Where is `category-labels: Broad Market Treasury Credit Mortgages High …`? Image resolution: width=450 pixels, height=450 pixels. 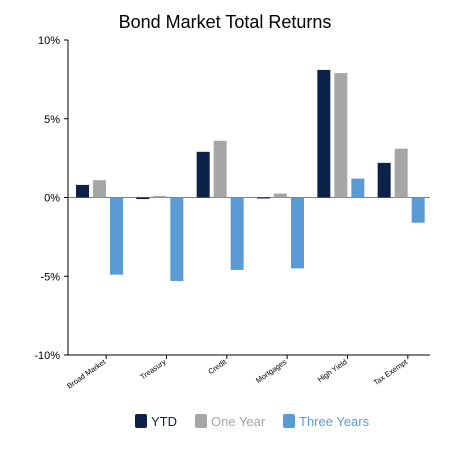 category-labels: Broad Market Treasury Credit Mortgages High … is located at coordinates (237, 373).